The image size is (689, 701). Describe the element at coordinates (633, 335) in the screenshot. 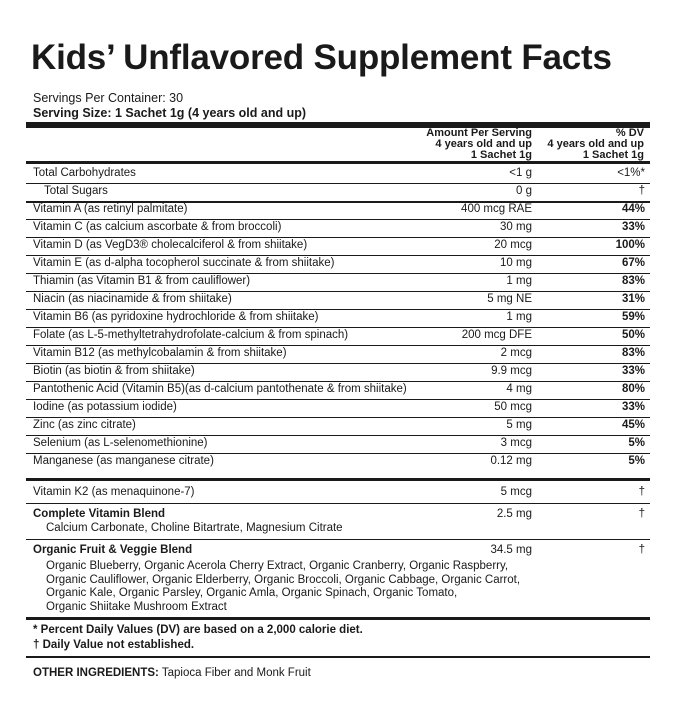

I see `nutrient-dv: 50%` at that location.